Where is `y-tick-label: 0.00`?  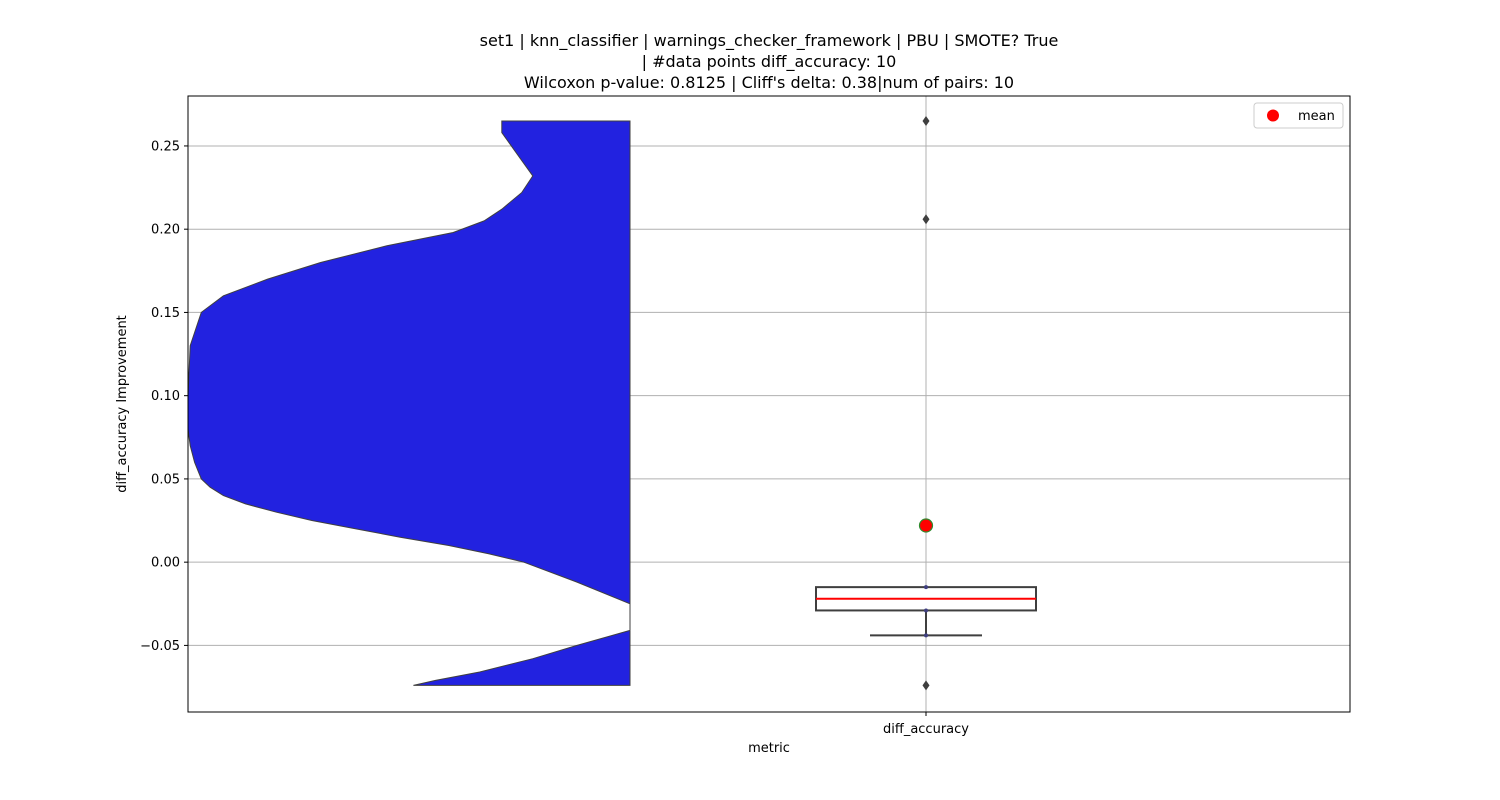 y-tick-label: 0.00 is located at coordinates (165, 563).